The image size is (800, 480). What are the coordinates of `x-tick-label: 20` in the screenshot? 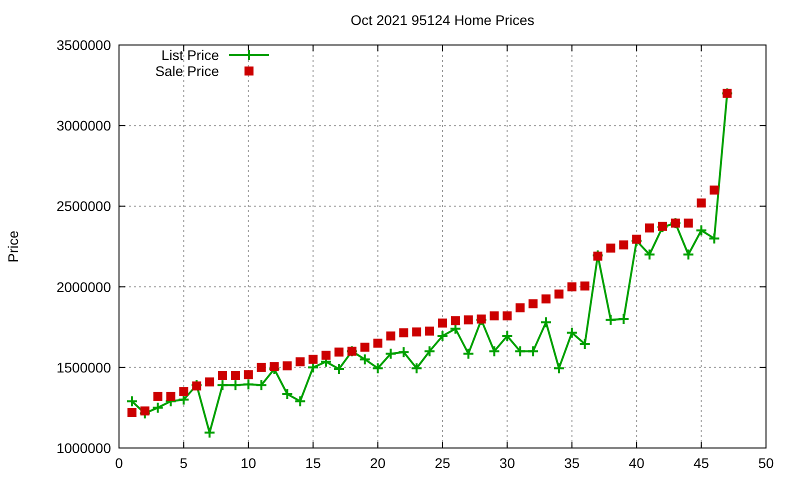 It's located at (378, 463).